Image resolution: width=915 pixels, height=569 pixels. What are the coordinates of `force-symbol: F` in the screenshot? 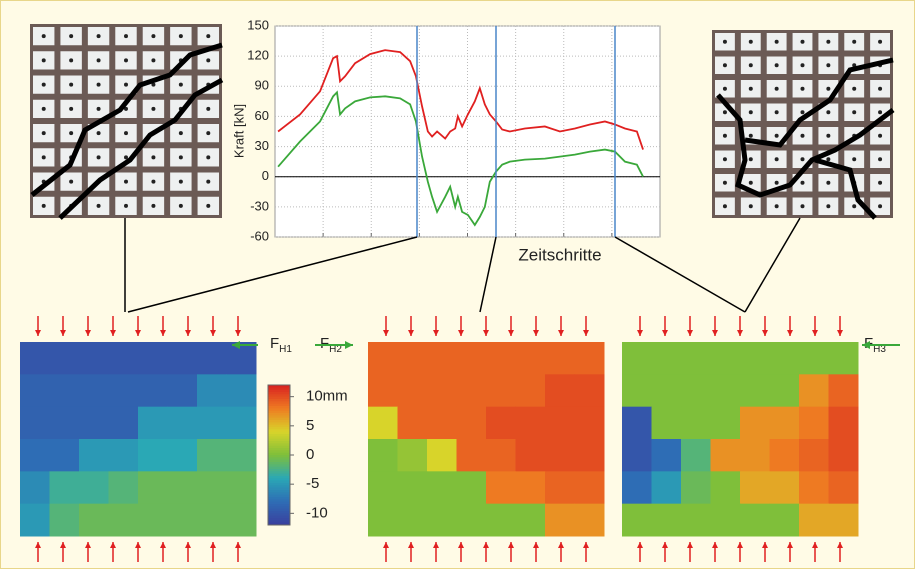 It's located at (324, 343).